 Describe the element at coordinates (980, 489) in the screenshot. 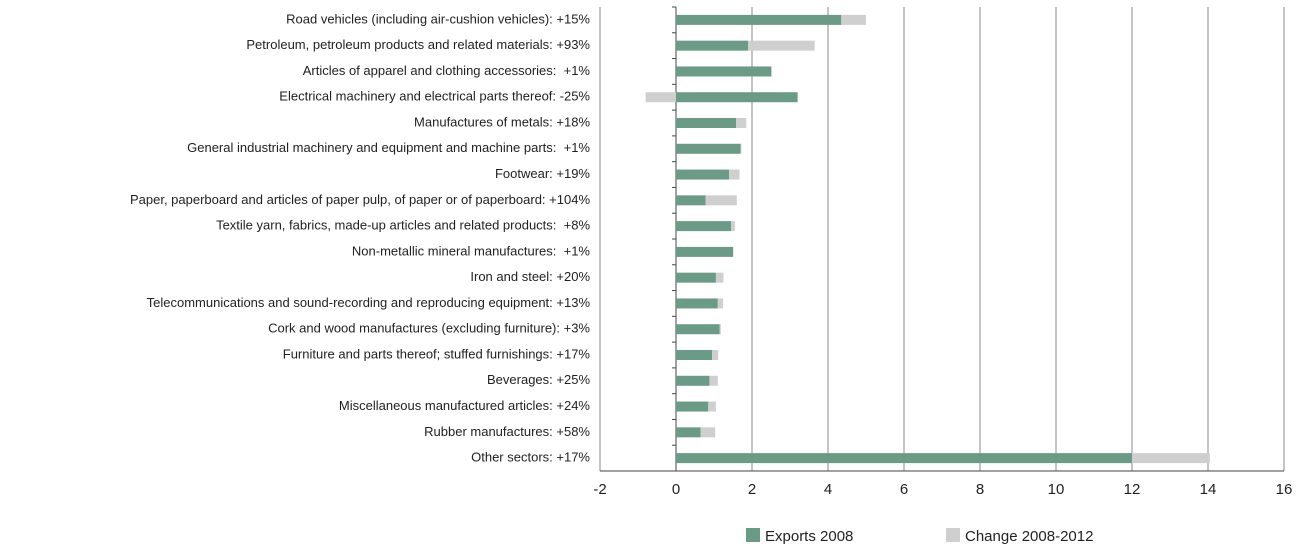

I see `x-tick-label: 8` at that location.